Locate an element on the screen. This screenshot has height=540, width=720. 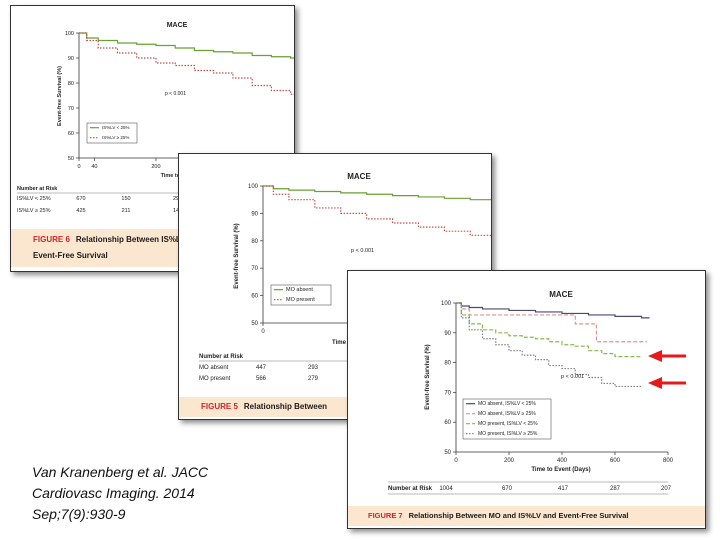
figure-7-caption-bar is located at coordinates (526, 516).